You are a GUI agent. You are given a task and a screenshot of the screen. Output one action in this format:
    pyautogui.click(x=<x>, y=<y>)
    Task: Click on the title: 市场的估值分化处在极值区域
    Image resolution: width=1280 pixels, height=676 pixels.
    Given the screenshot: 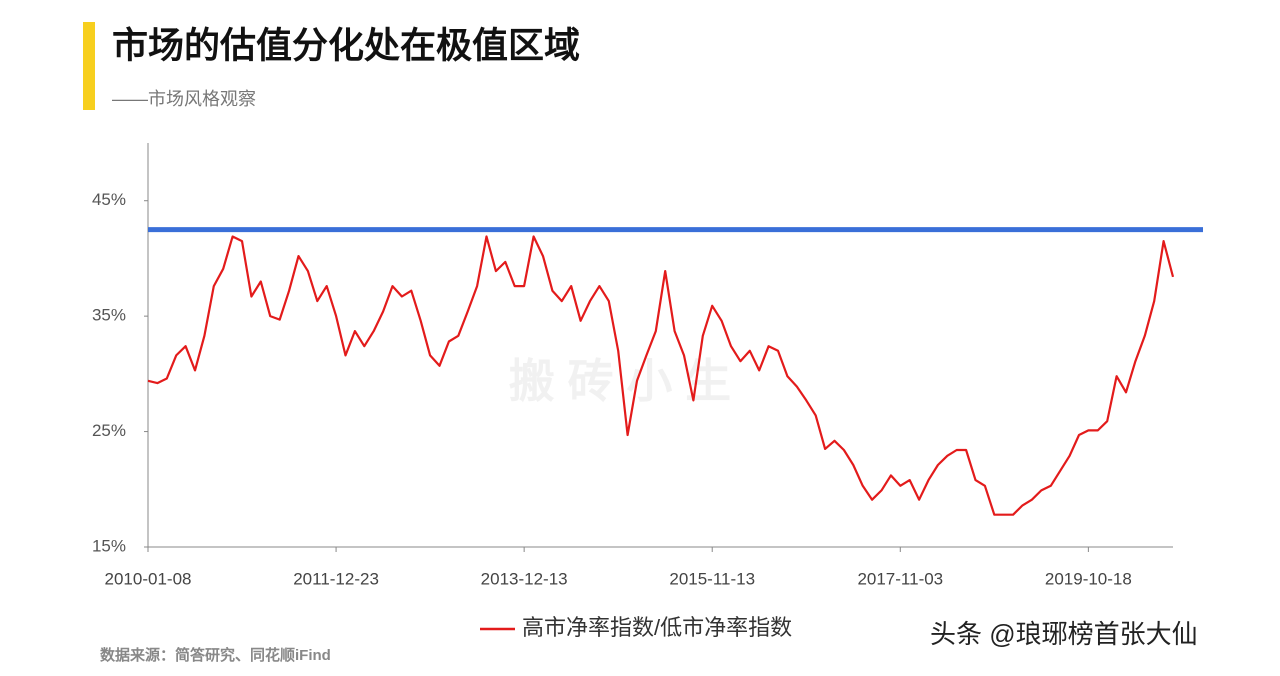 What is the action you would take?
    pyautogui.click(x=346, y=45)
    